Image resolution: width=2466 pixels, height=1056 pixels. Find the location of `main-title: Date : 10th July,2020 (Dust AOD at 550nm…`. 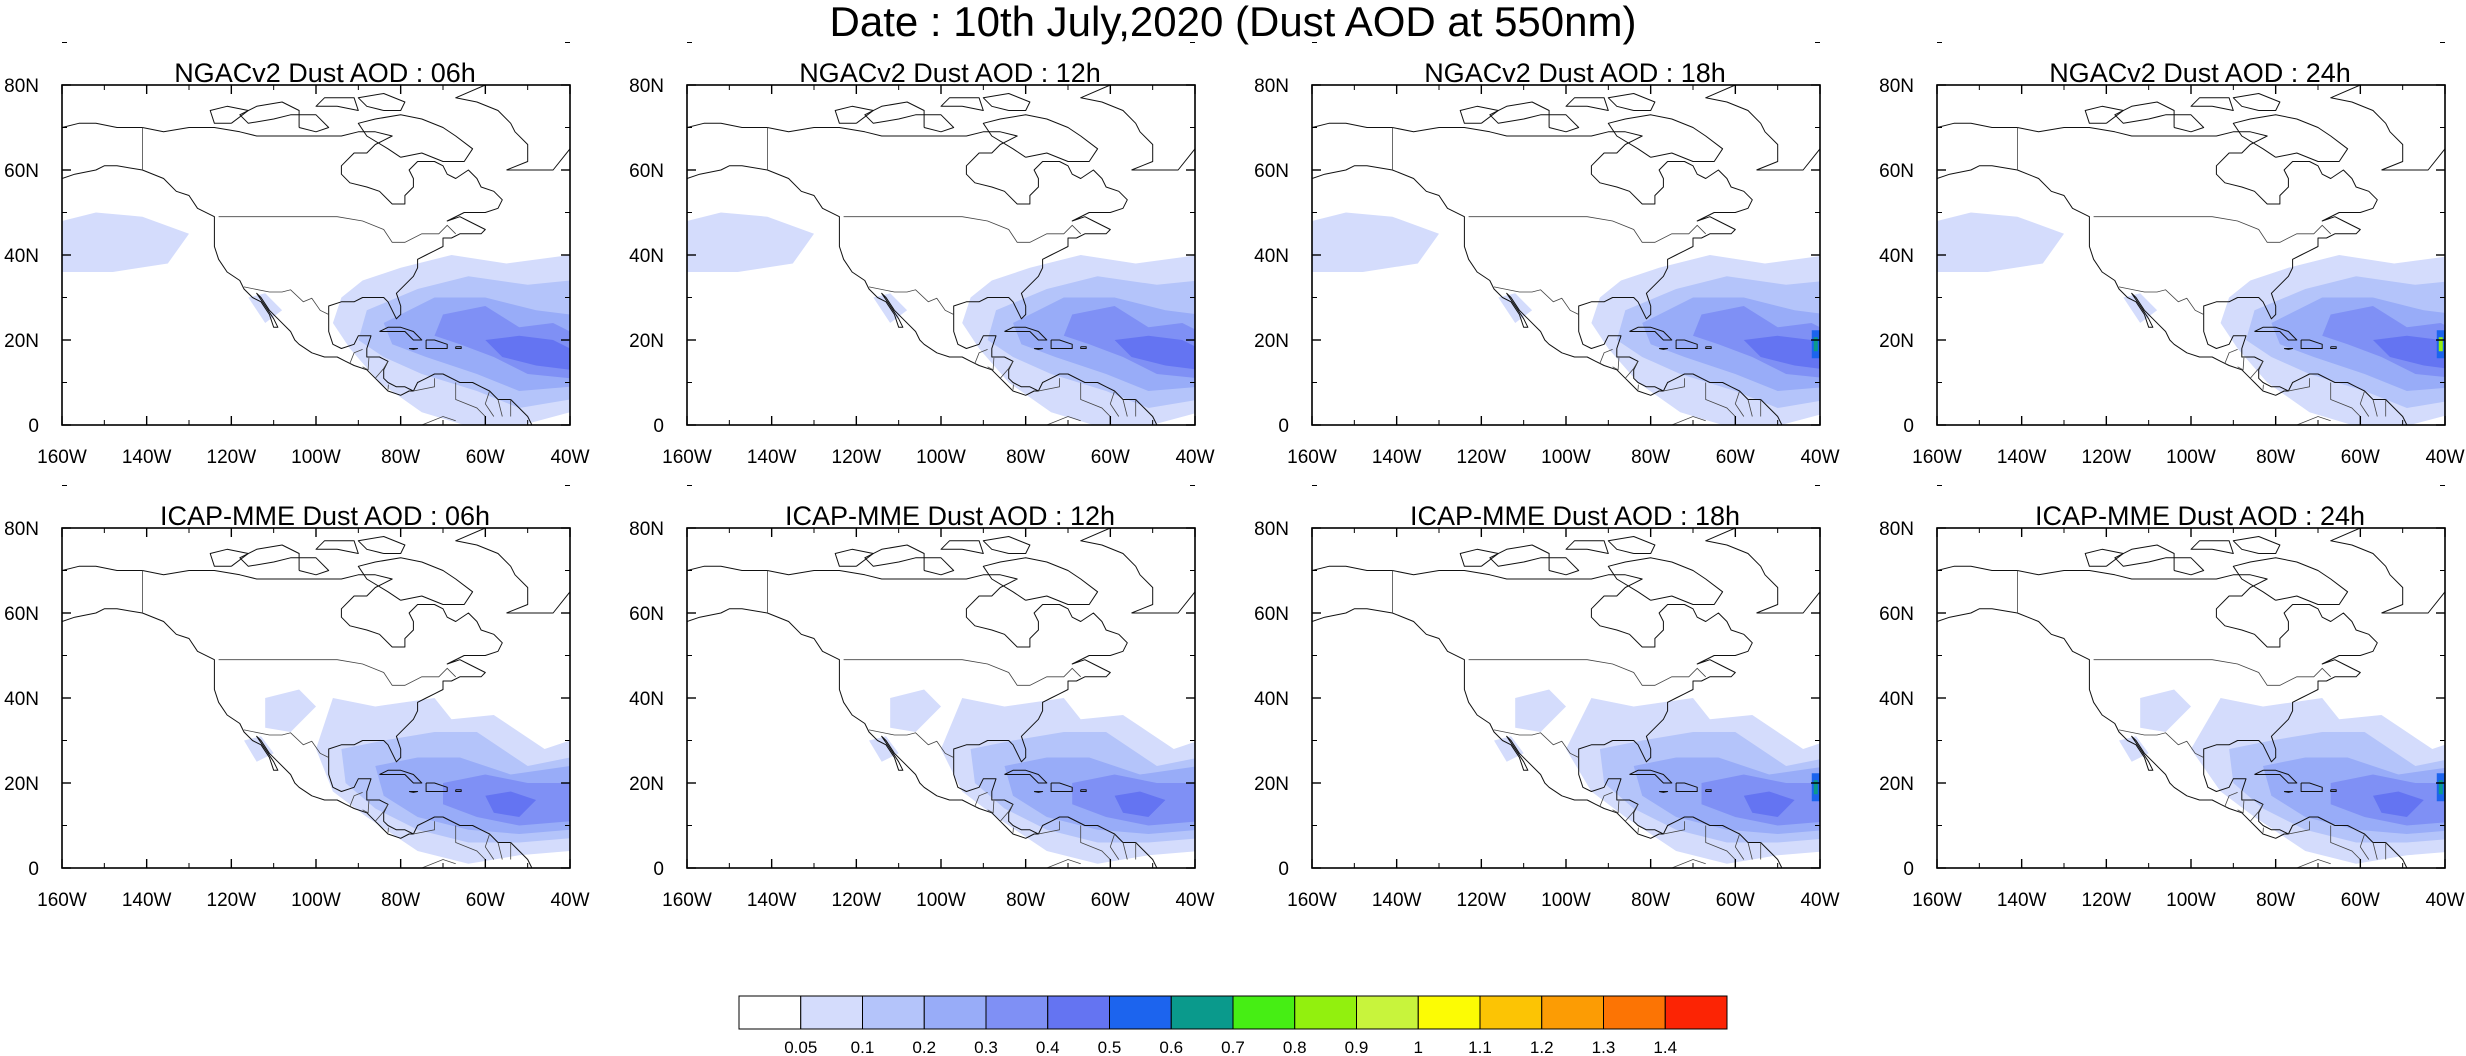

main-title: Date : 10th July,2020 (Dust AOD at 550nm… is located at coordinates (1233, 22).